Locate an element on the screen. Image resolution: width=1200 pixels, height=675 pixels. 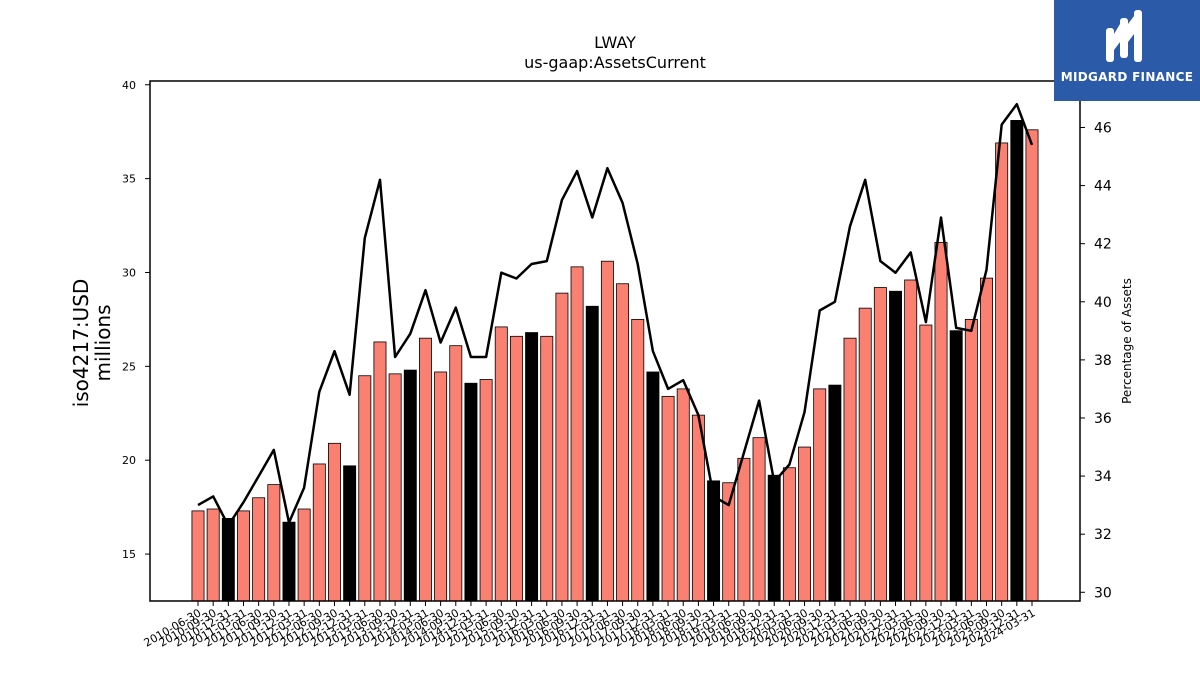
y2-axis-ticks: 30 32 34 36 38 40 42 44 46 is located at coordinates (1096, 360).